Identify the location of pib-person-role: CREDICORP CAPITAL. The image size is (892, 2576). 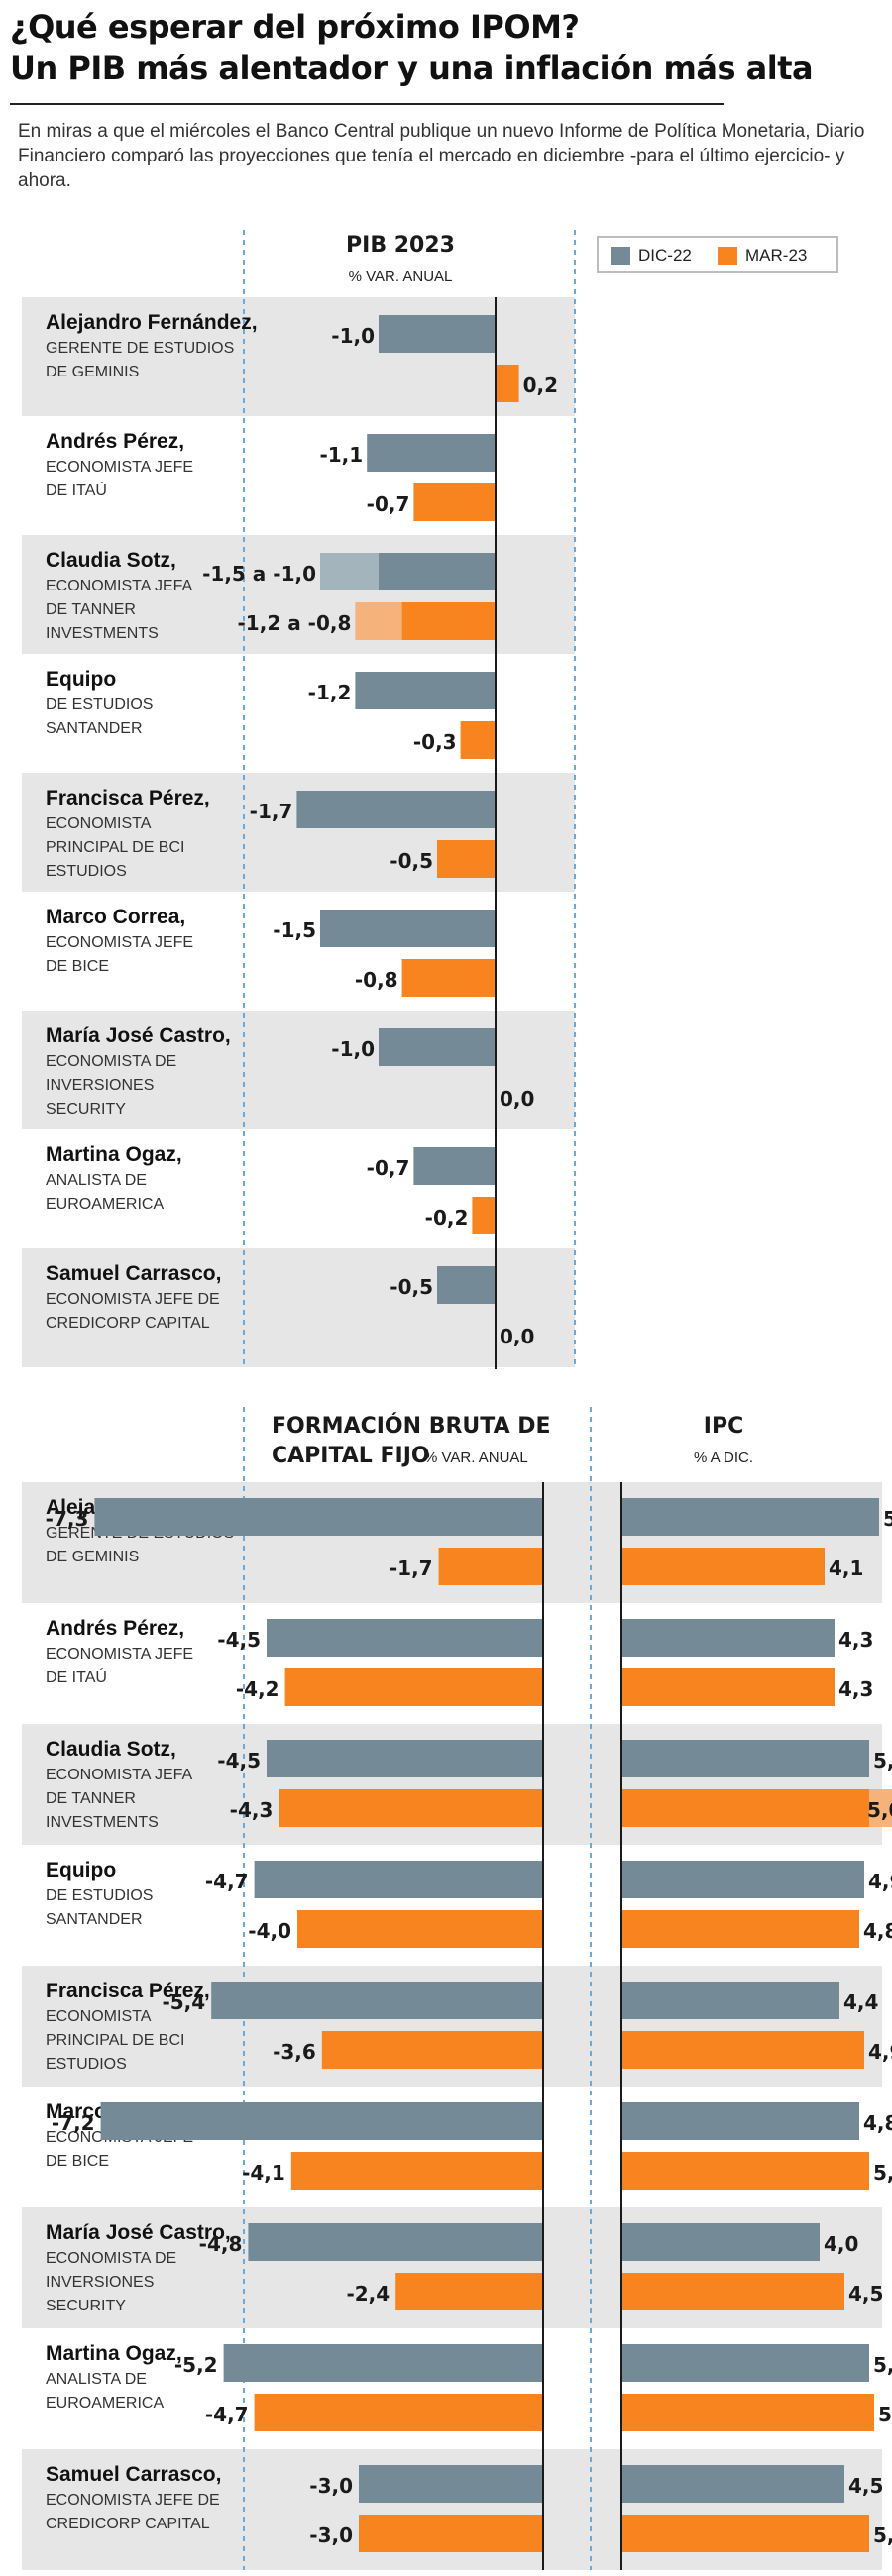
(128, 1323).